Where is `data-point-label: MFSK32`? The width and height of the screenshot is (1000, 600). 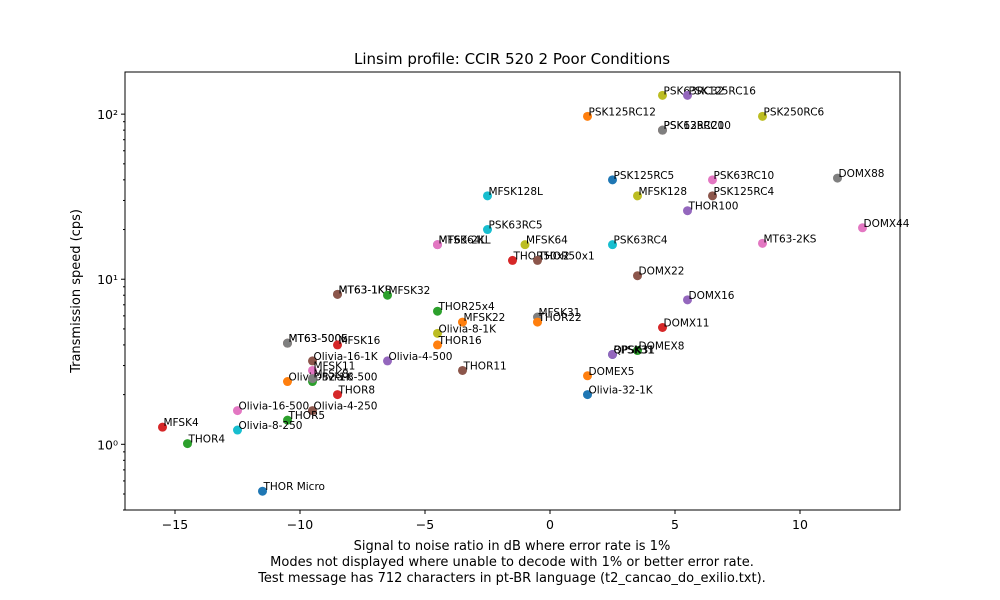
data-point-label: MFSK32 is located at coordinates (410, 291).